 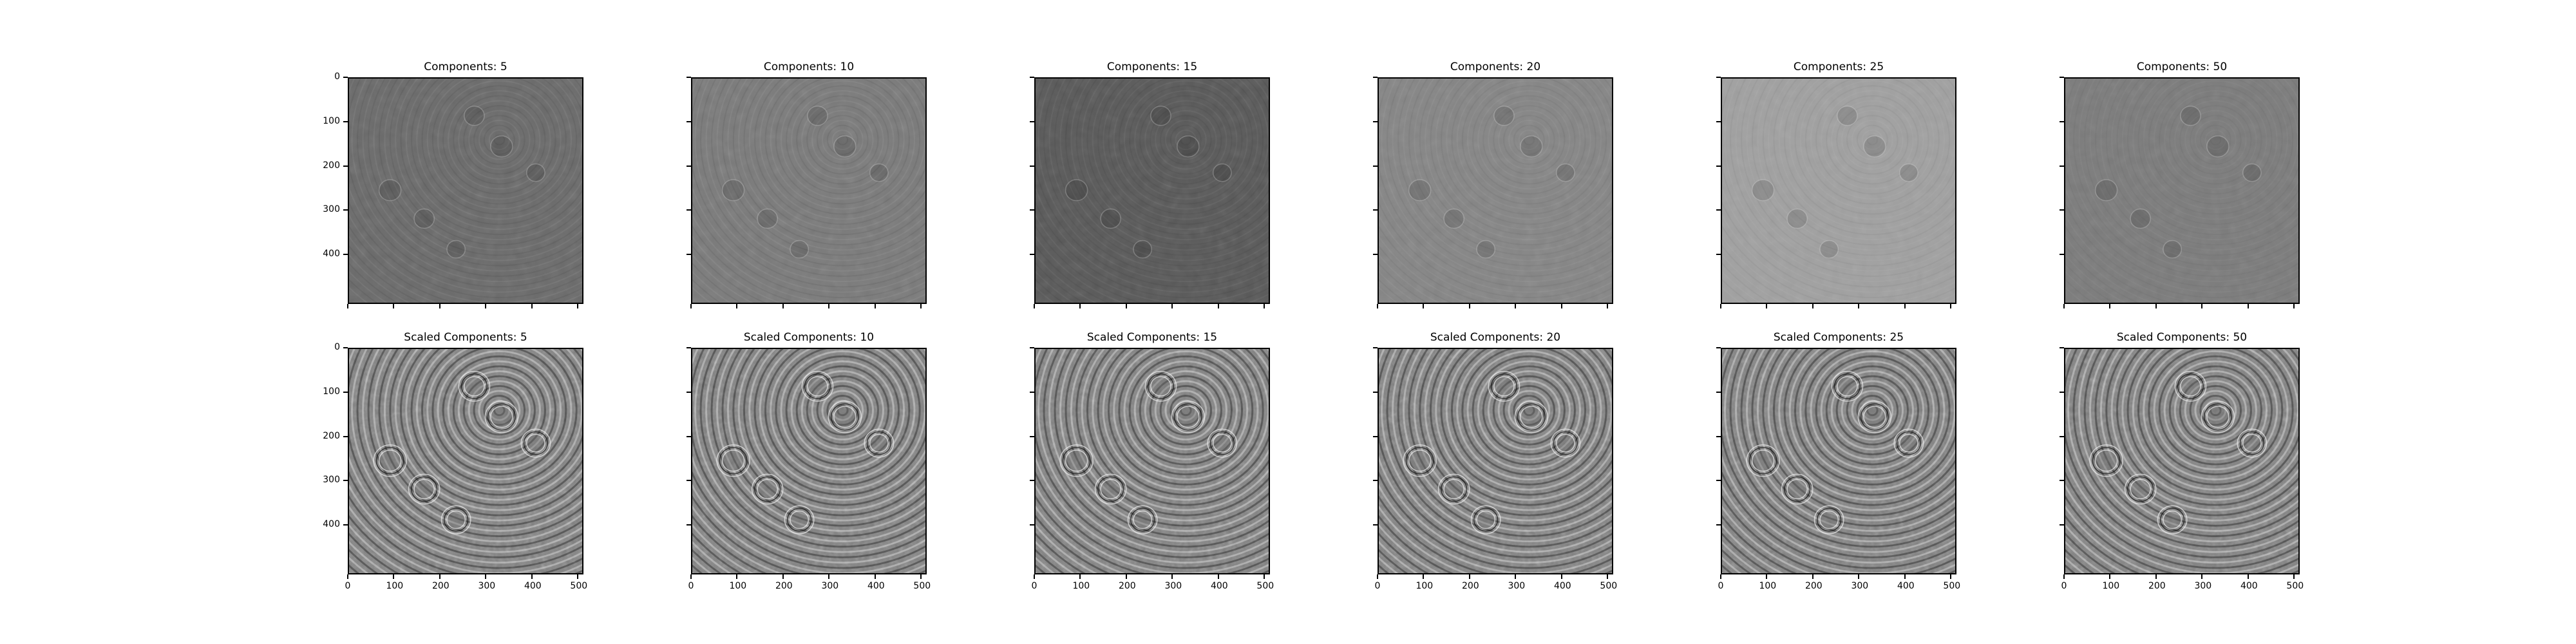 What do you see at coordinates (332, 435) in the screenshot?
I see `y-tick-label: 200` at bounding box center [332, 435].